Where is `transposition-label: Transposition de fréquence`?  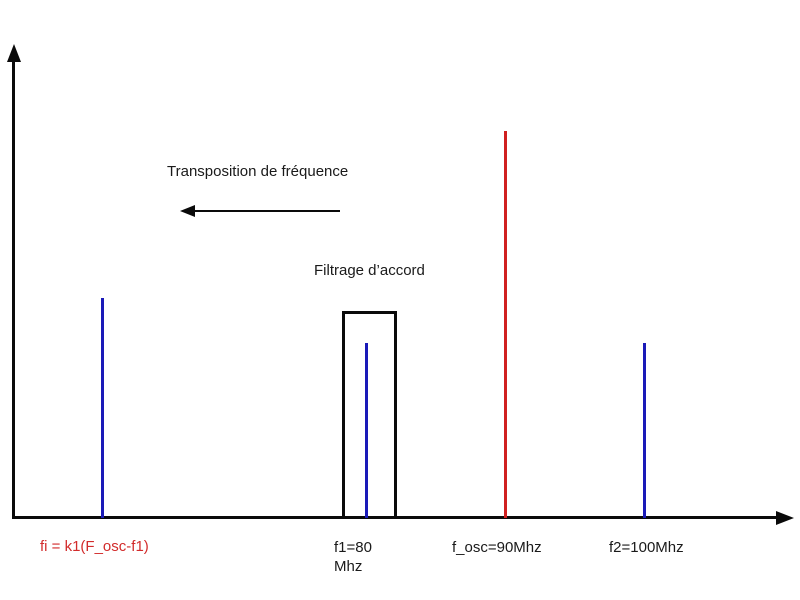
transposition-label: Transposition de fréquence is located at coordinates (258, 171).